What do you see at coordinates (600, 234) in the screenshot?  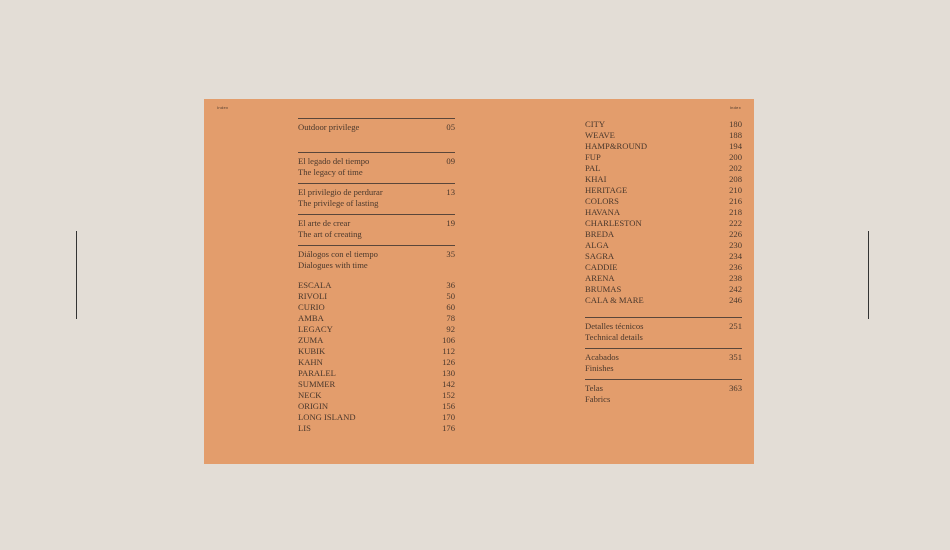 I see `item-name: BREDA` at bounding box center [600, 234].